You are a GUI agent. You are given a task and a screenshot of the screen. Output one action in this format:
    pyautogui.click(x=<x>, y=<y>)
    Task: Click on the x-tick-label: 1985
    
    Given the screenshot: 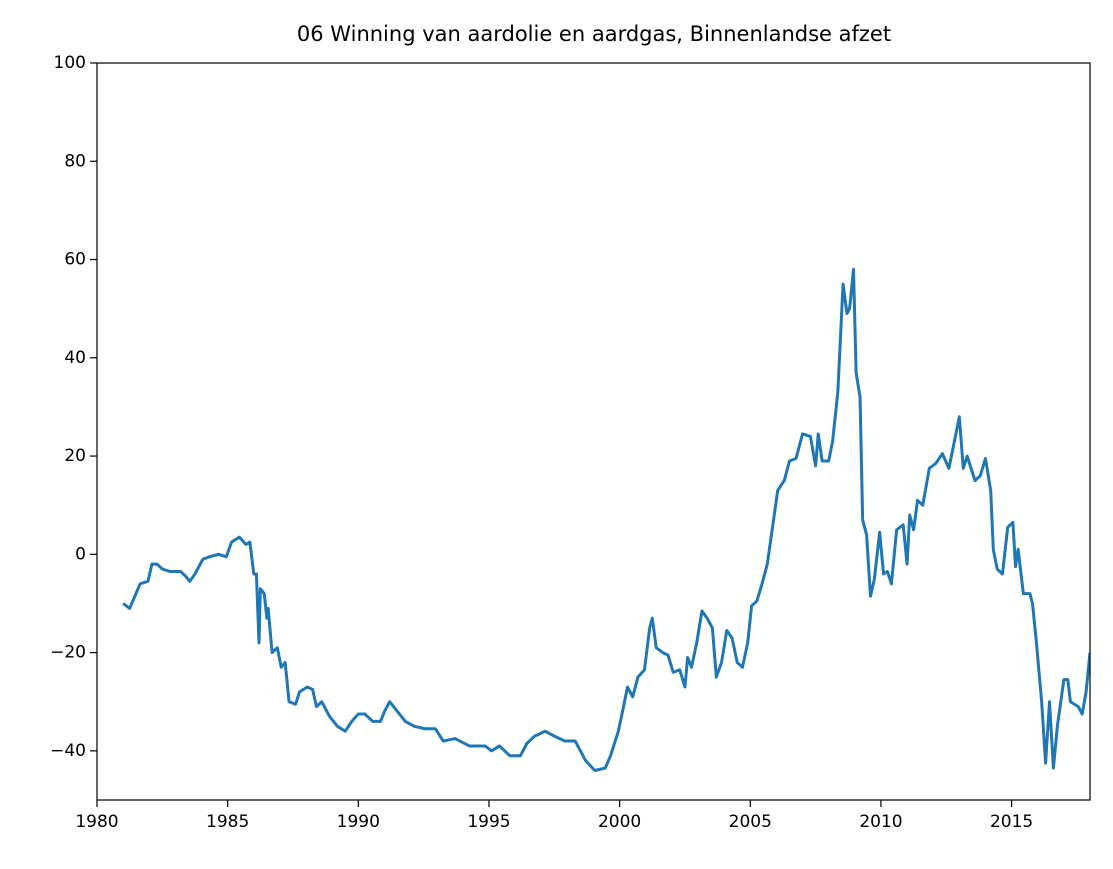 What is the action you would take?
    pyautogui.click(x=227, y=822)
    